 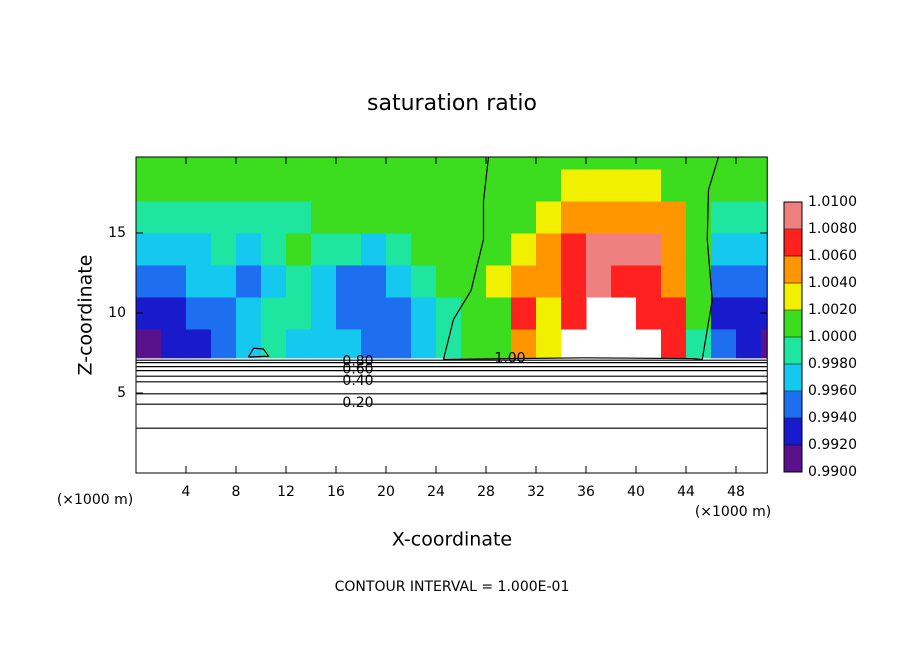 I want to click on colorbar-tick-label: 0.9960, so click(x=832, y=391).